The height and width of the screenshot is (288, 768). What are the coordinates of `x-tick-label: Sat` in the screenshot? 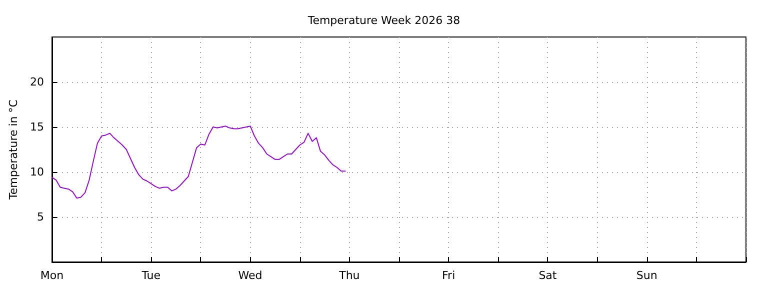 It's located at (548, 275).